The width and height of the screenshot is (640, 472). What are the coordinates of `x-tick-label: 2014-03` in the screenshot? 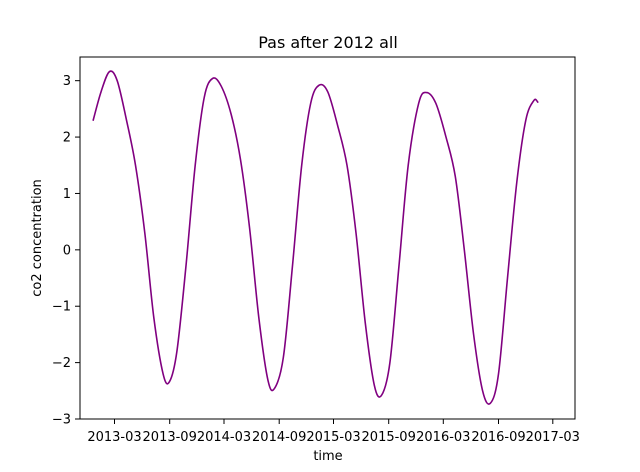 It's located at (224, 437).